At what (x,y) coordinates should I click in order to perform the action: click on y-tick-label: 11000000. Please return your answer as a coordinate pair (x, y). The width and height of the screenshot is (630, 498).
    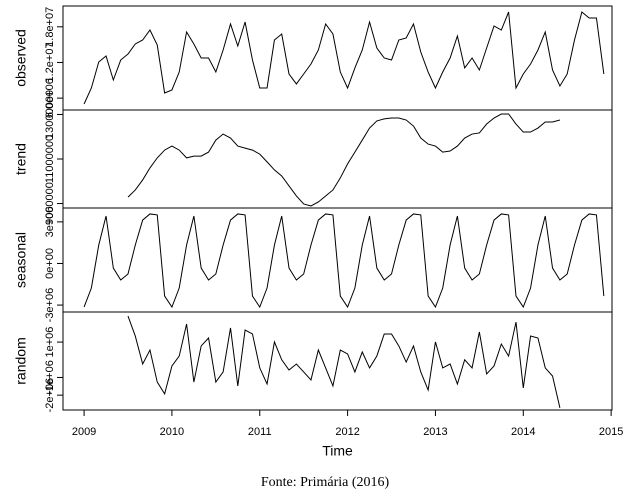
    Looking at the image, I should click on (50, 159).